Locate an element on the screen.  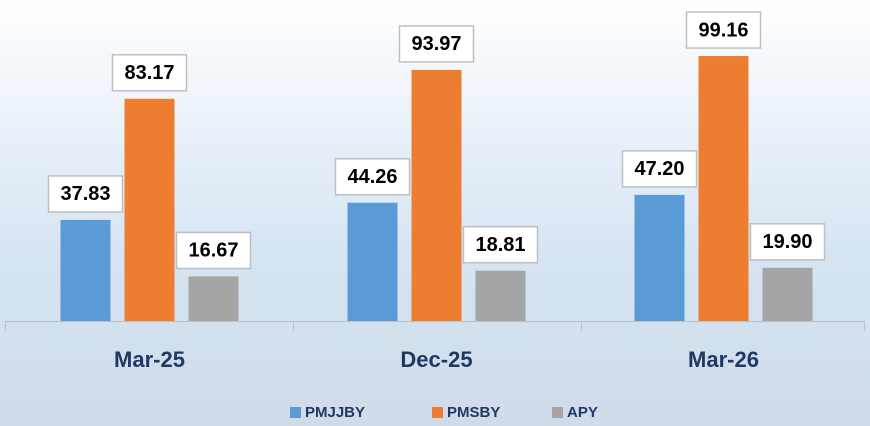
legend-label: PMSBY is located at coordinates (473, 412).